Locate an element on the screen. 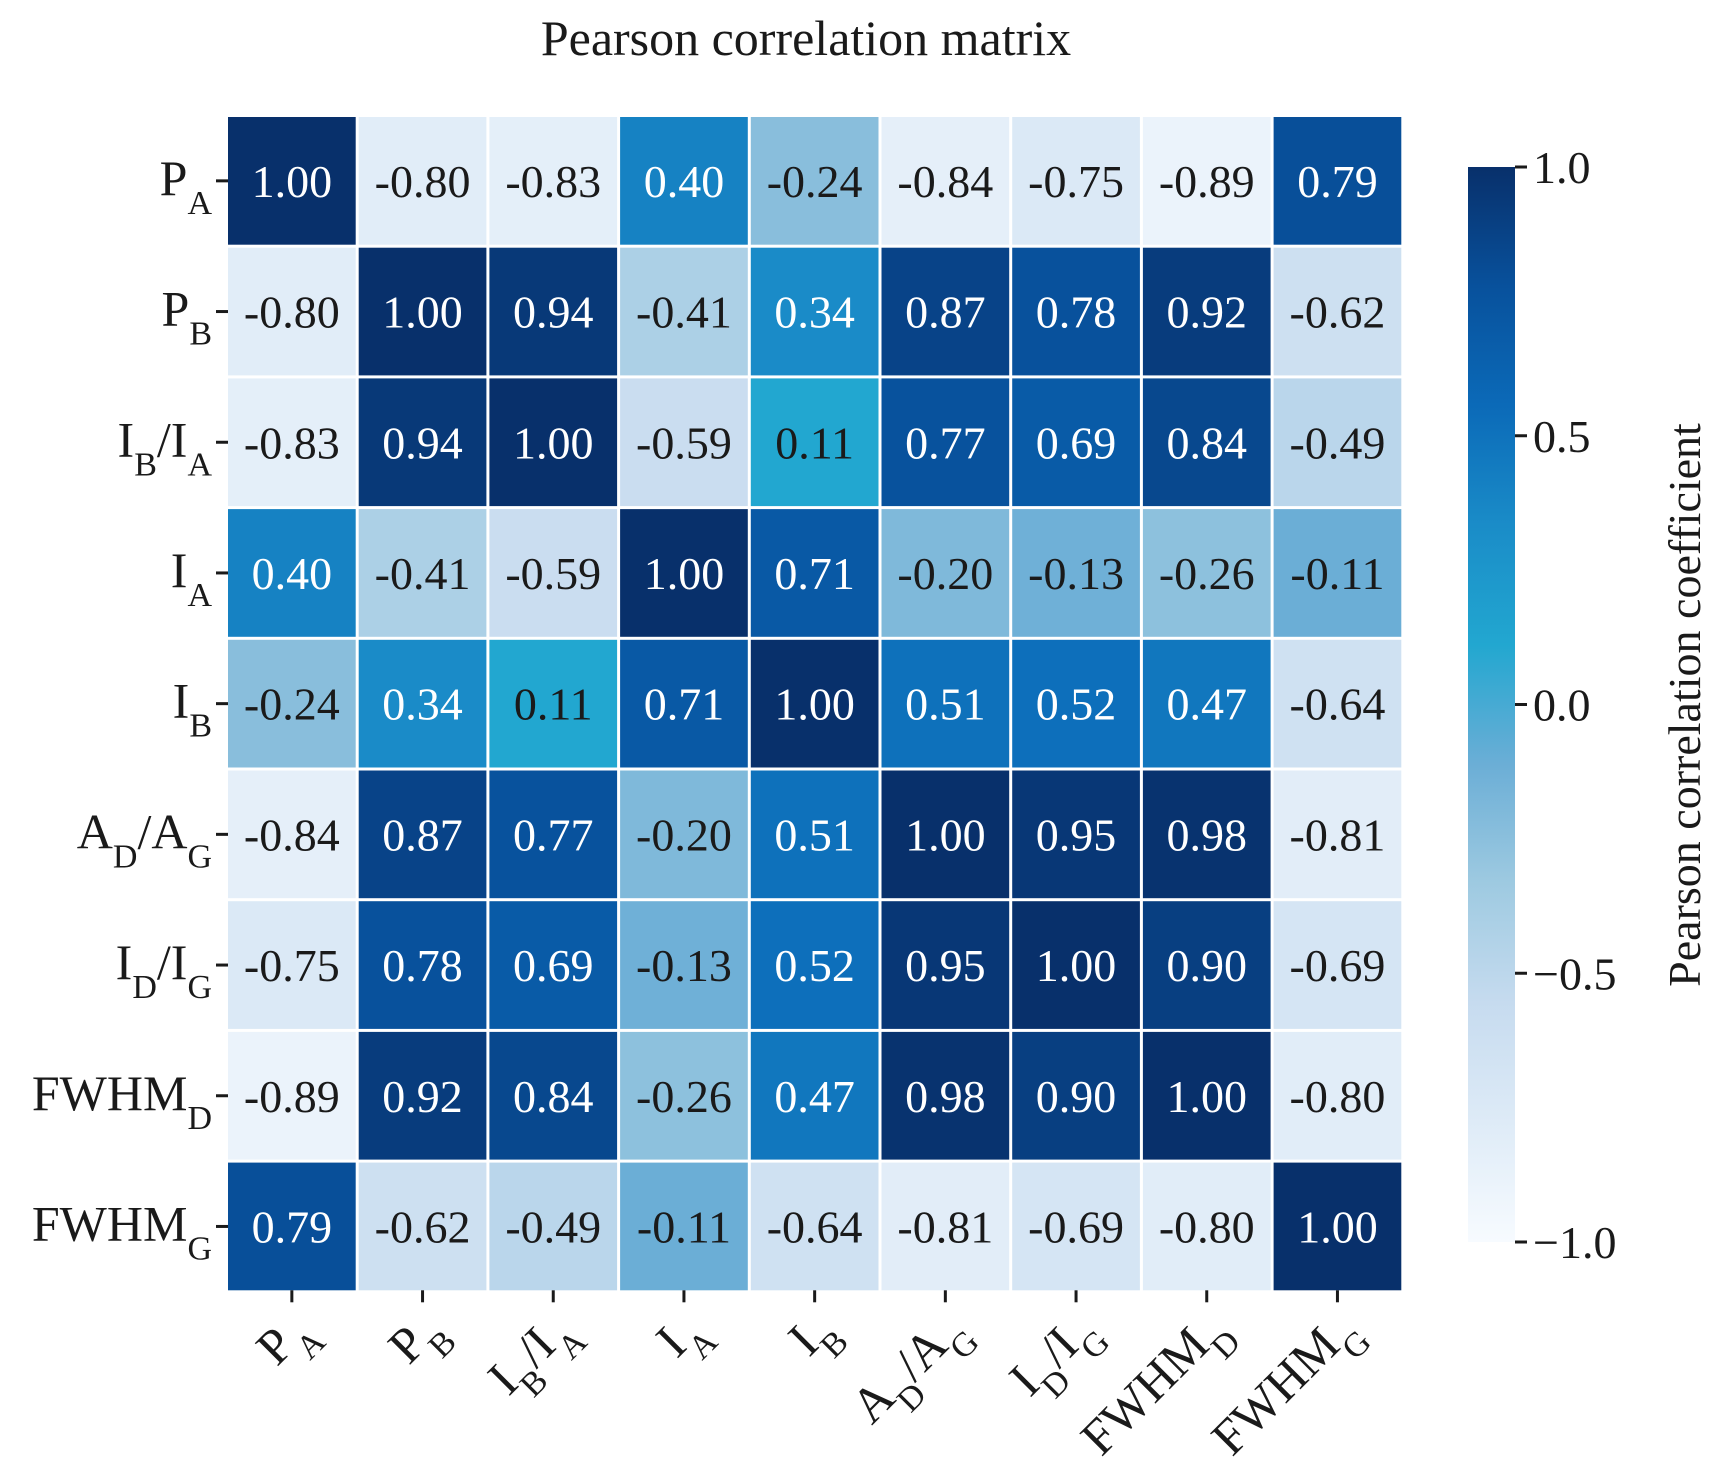 This screenshot has width=1723, height=1477. cell-value-label: -0.64 is located at coordinates (1338, 704).